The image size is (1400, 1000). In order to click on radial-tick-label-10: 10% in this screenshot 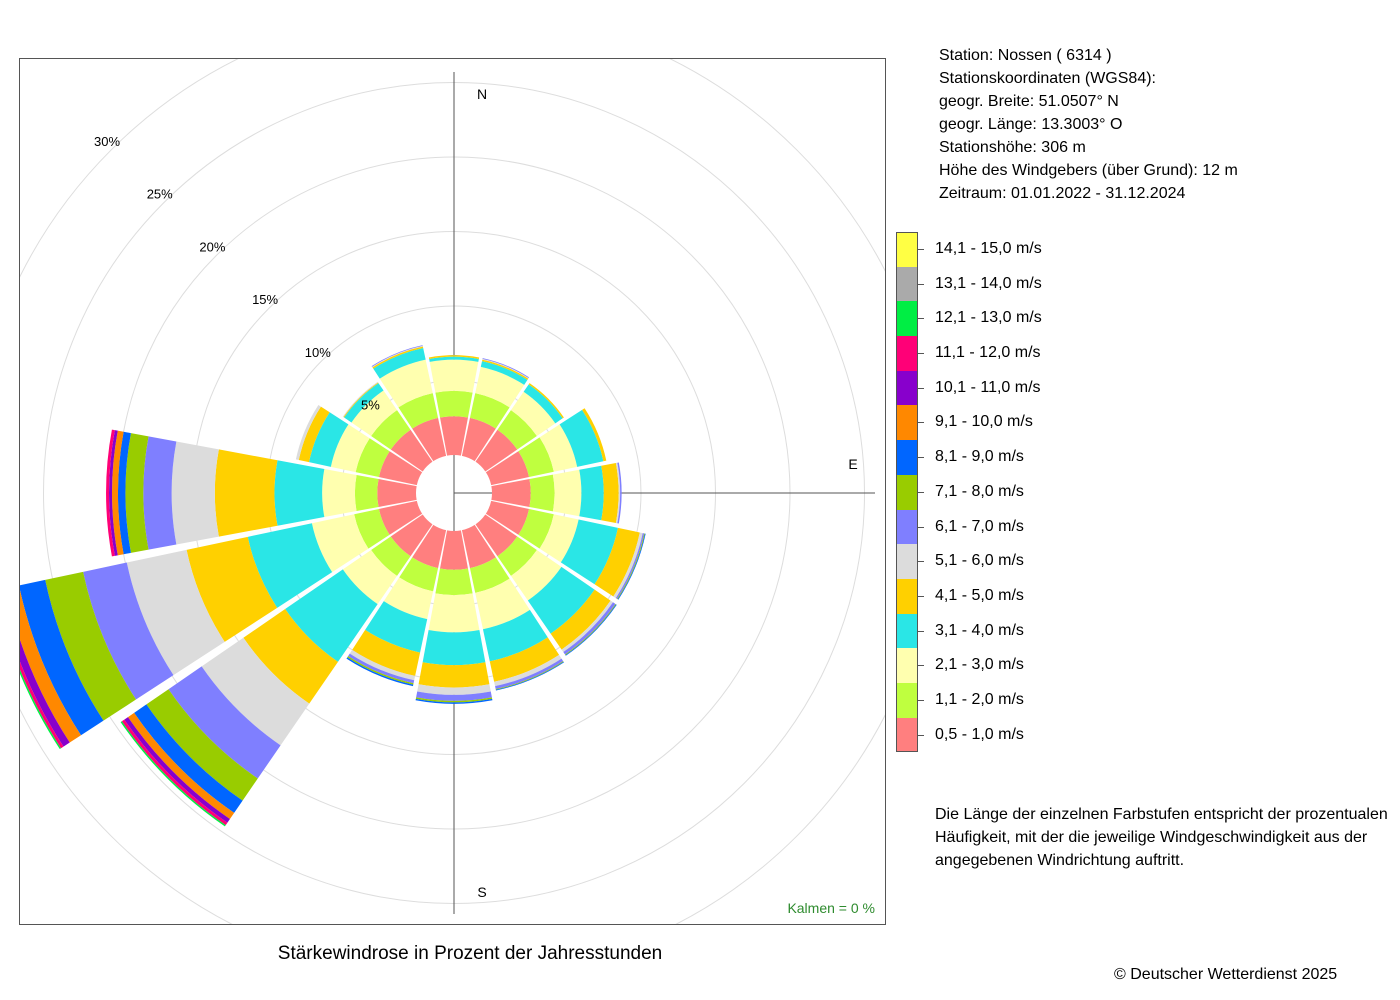, I will do `click(318, 352)`.